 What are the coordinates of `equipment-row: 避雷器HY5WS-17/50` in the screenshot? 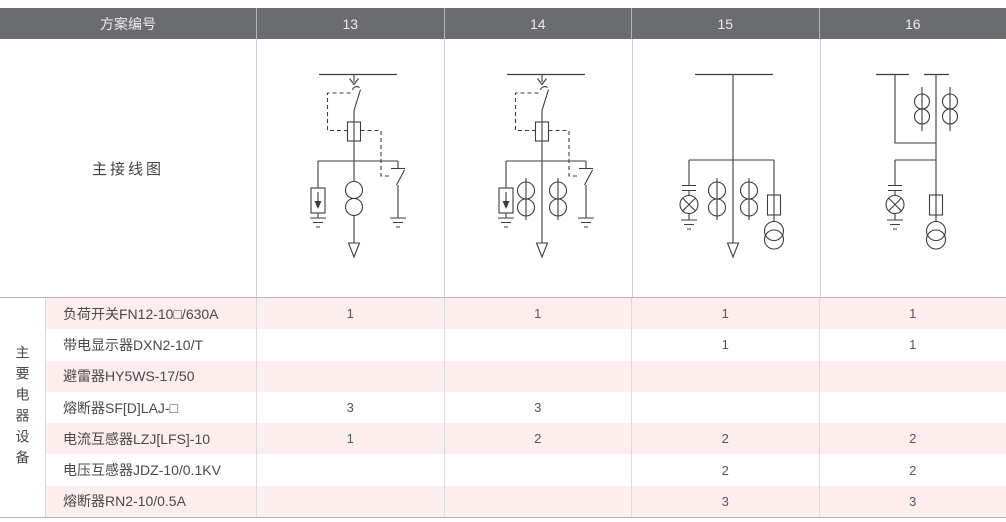 It's located at (526, 376).